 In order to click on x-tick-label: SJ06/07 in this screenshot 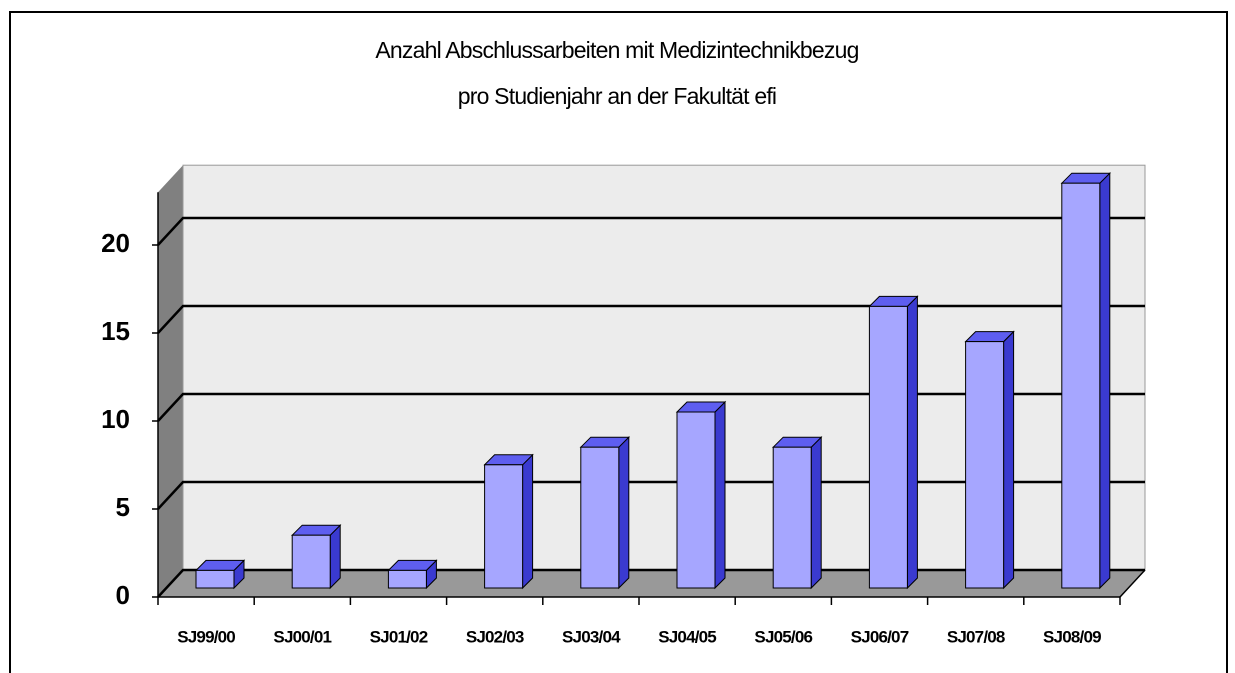, I will do `click(880, 636)`.